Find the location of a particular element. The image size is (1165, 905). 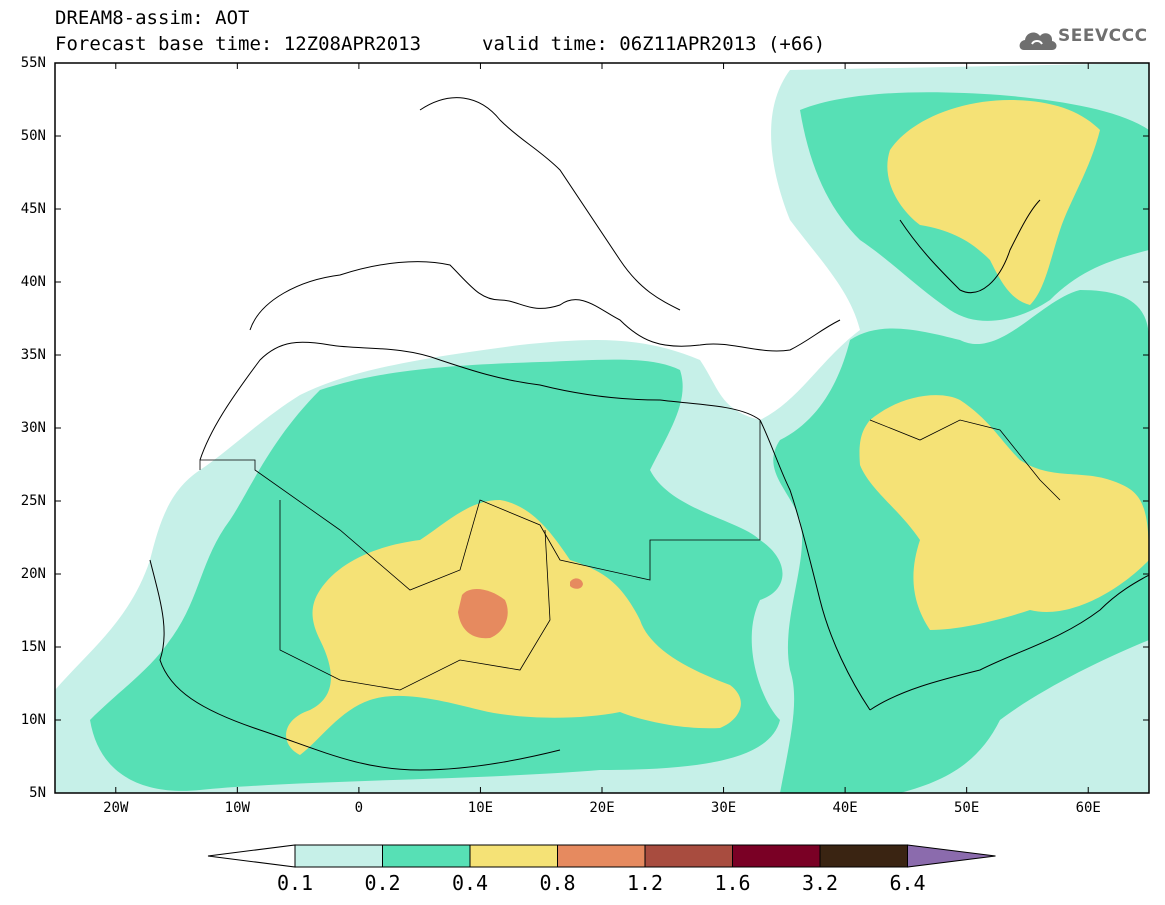

colorbar-label: 0.1 is located at coordinates (295, 883).